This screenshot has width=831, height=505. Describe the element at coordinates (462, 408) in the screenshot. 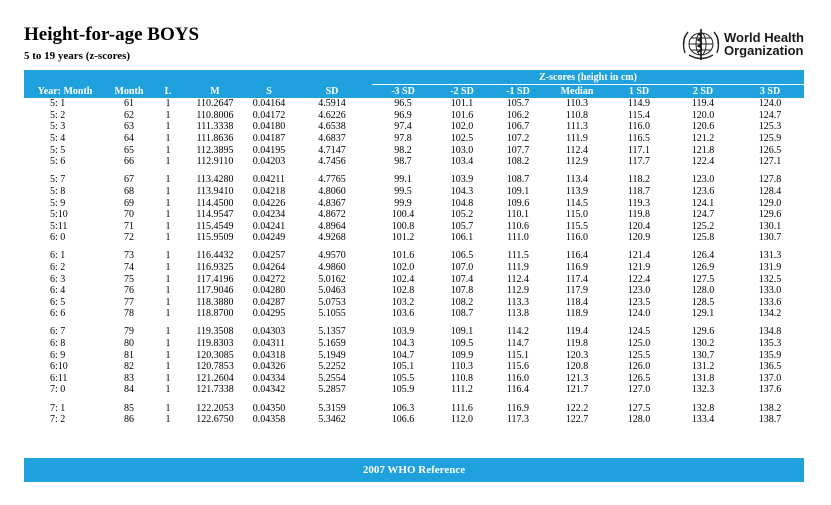

I see `table-cell: 111.6` at that location.